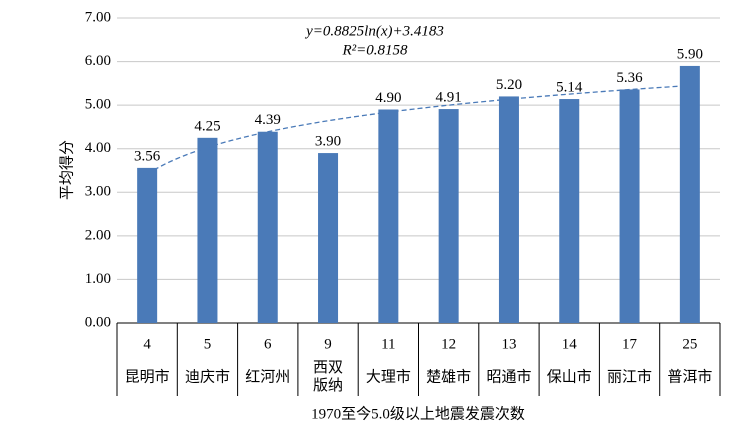  I want to click on x-count-label: 17, so click(630, 344).